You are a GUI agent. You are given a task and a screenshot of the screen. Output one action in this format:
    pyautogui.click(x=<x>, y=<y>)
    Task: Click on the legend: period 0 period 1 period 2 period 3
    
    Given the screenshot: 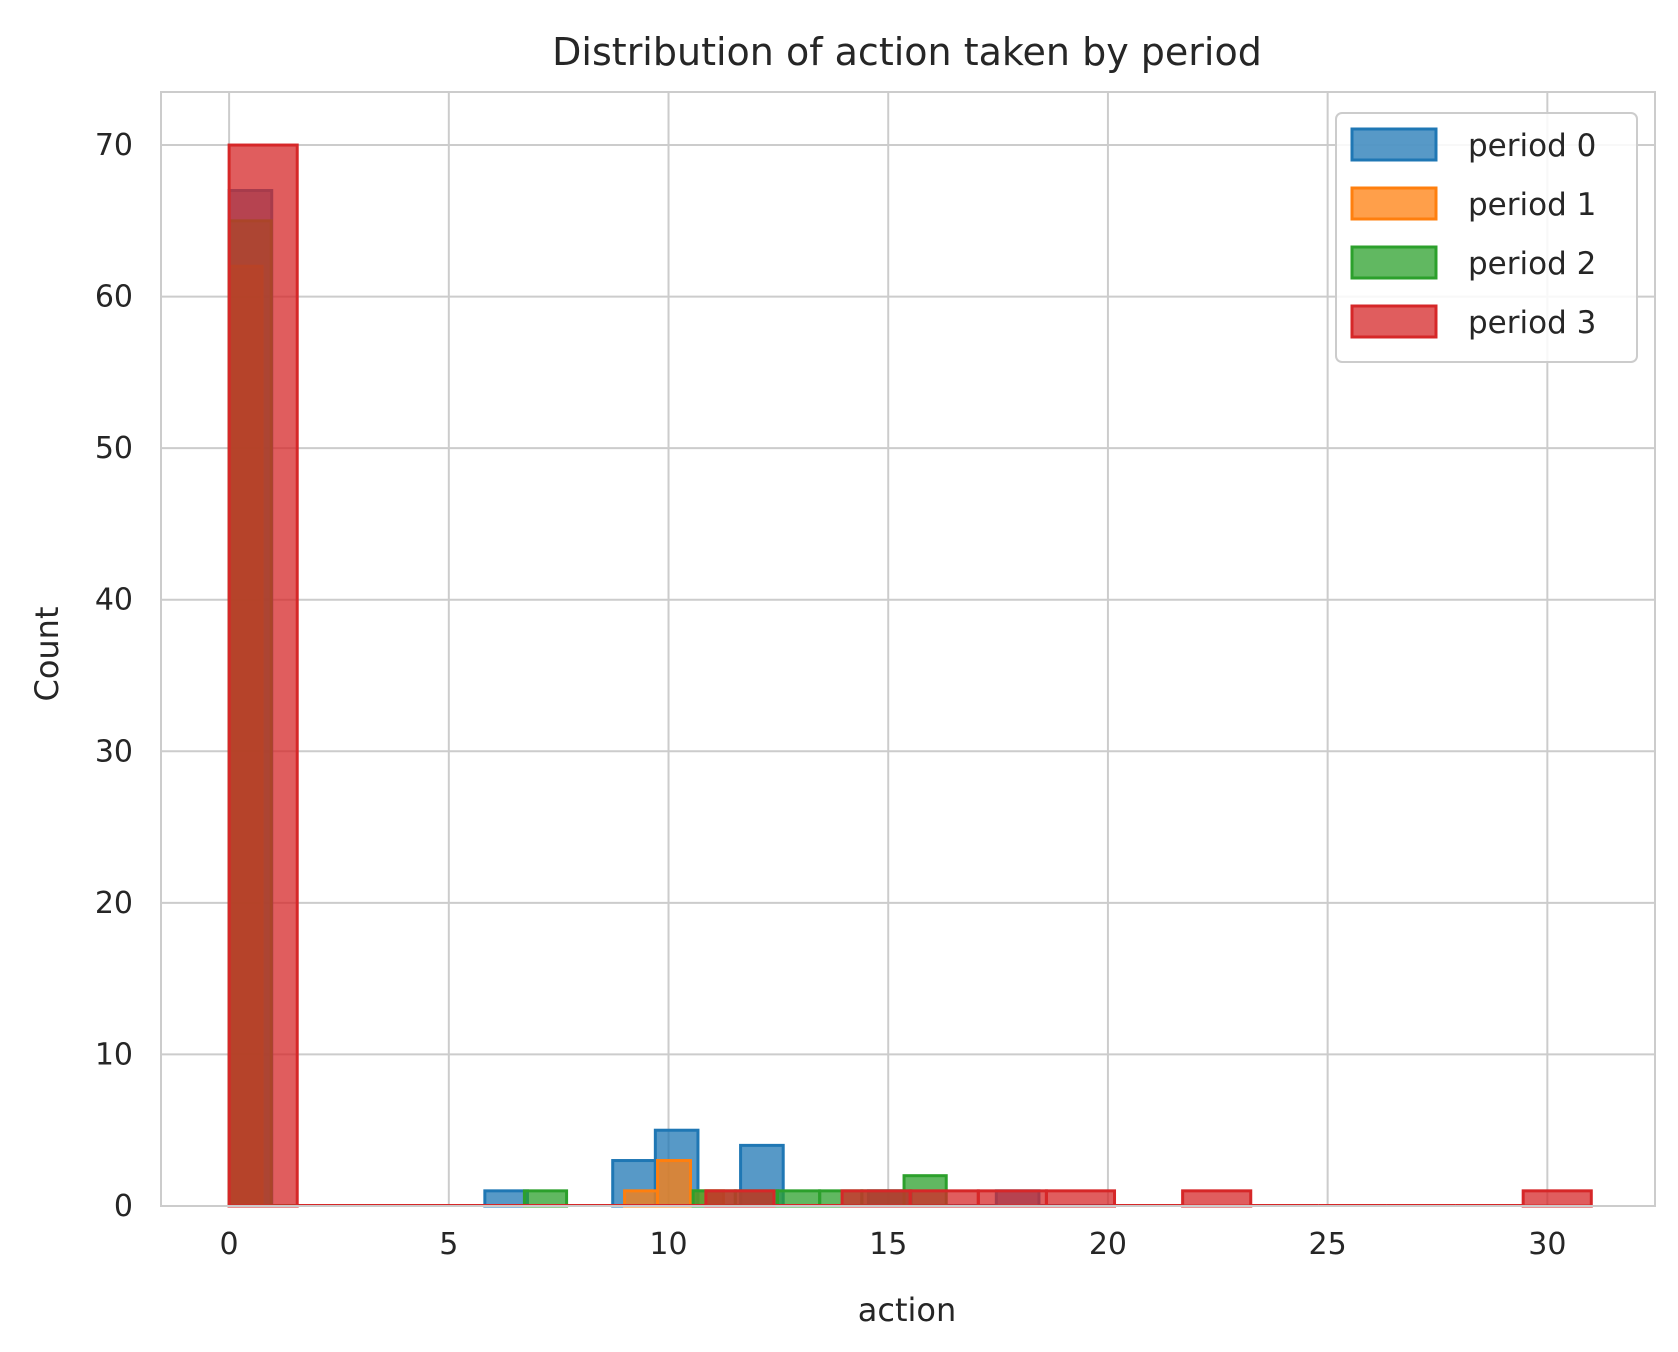 What is the action you would take?
    pyautogui.click(x=1486, y=237)
    